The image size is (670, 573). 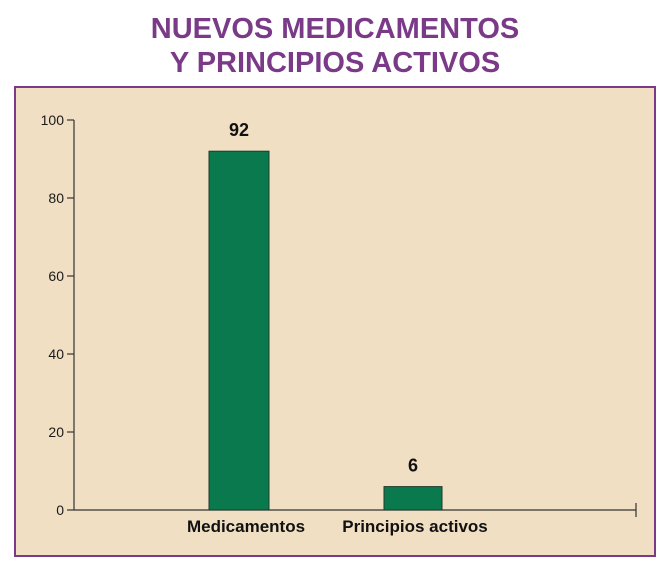 I want to click on y-tick-label: 60, so click(x=56, y=276).